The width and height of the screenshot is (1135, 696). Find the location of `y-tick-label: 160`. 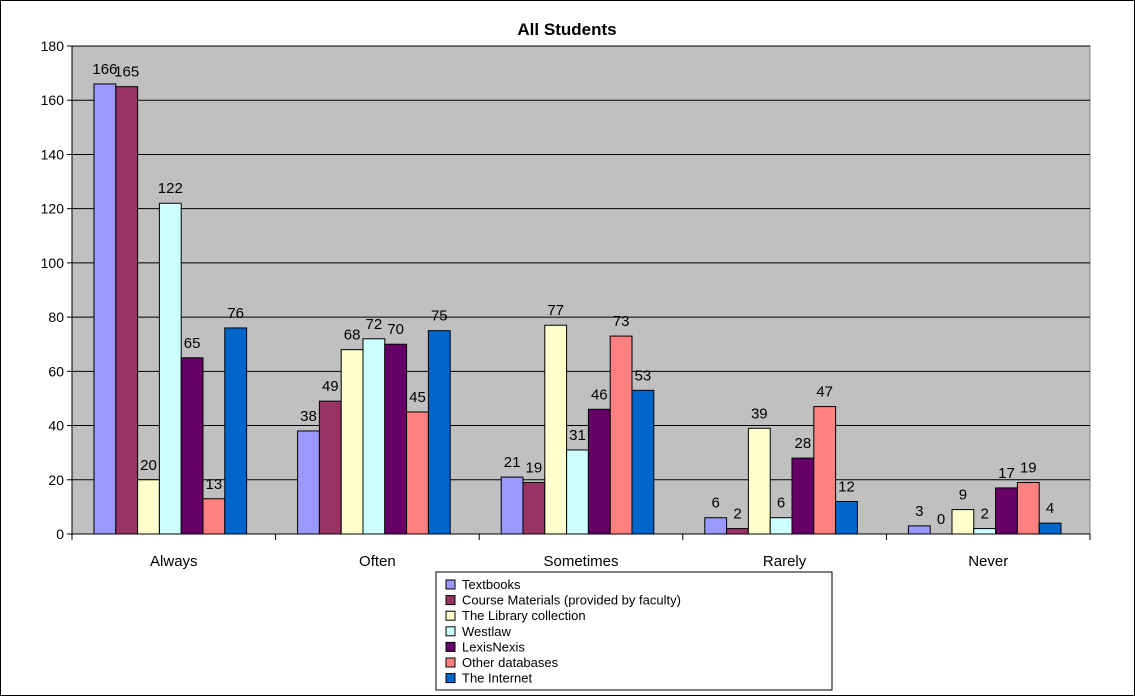

y-tick-label: 160 is located at coordinates (53, 100).